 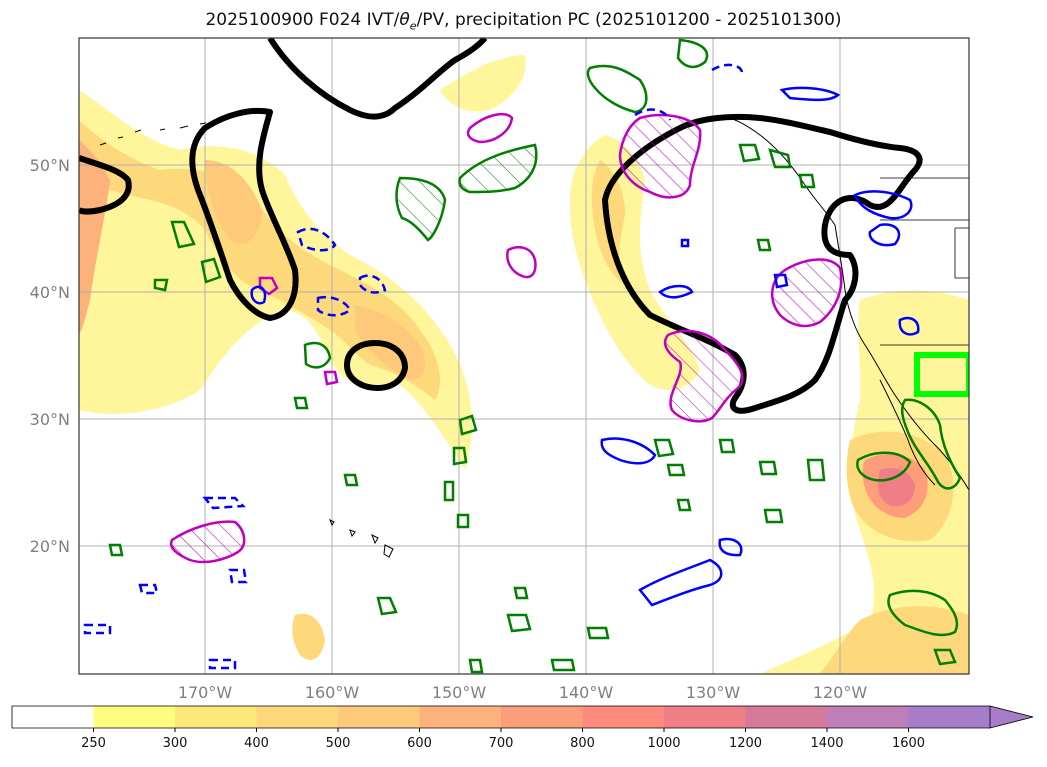 I want to click on colorbar-tick-label: 1000, so click(x=663, y=743).